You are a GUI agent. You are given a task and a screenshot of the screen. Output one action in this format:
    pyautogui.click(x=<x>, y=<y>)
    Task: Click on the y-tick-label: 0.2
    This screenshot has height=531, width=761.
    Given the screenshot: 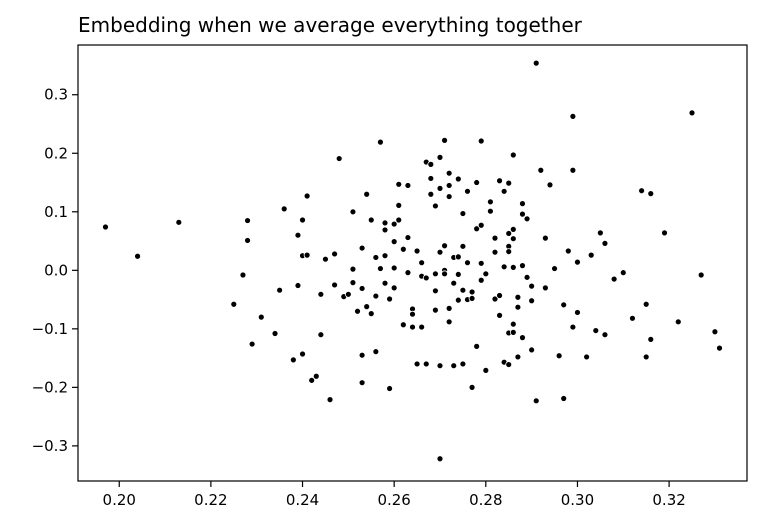 What is the action you would take?
    pyautogui.click(x=56, y=153)
    